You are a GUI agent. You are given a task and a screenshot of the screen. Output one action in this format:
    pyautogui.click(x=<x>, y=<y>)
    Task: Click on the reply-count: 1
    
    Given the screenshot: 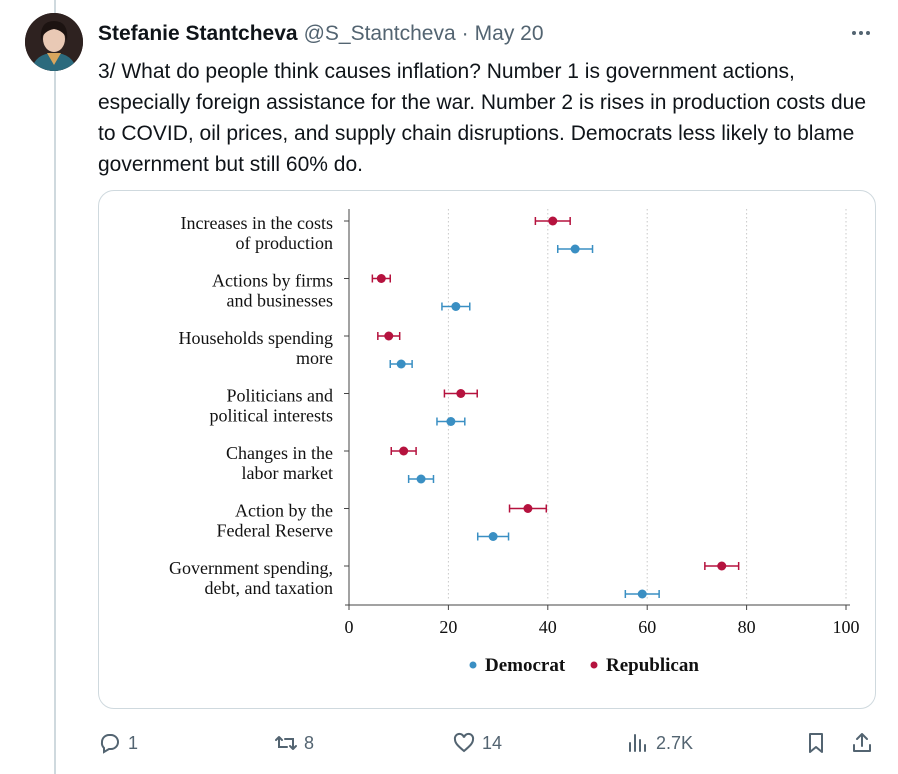 What is the action you would take?
    pyautogui.click(x=133, y=742)
    